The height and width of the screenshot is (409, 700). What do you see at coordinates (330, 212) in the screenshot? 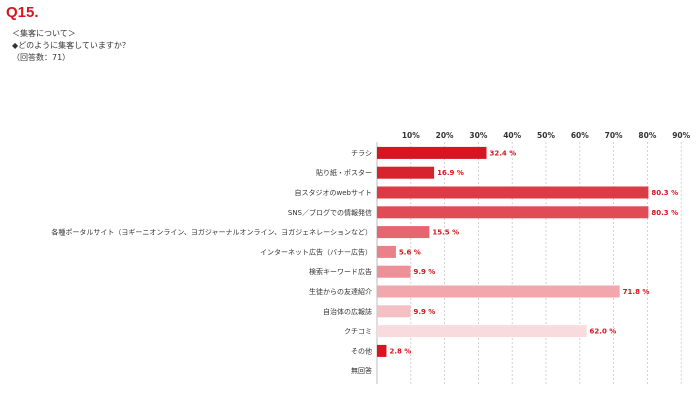
I see `category-label: SNS／ブログでの情報発信` at bounding box center [330, 212].